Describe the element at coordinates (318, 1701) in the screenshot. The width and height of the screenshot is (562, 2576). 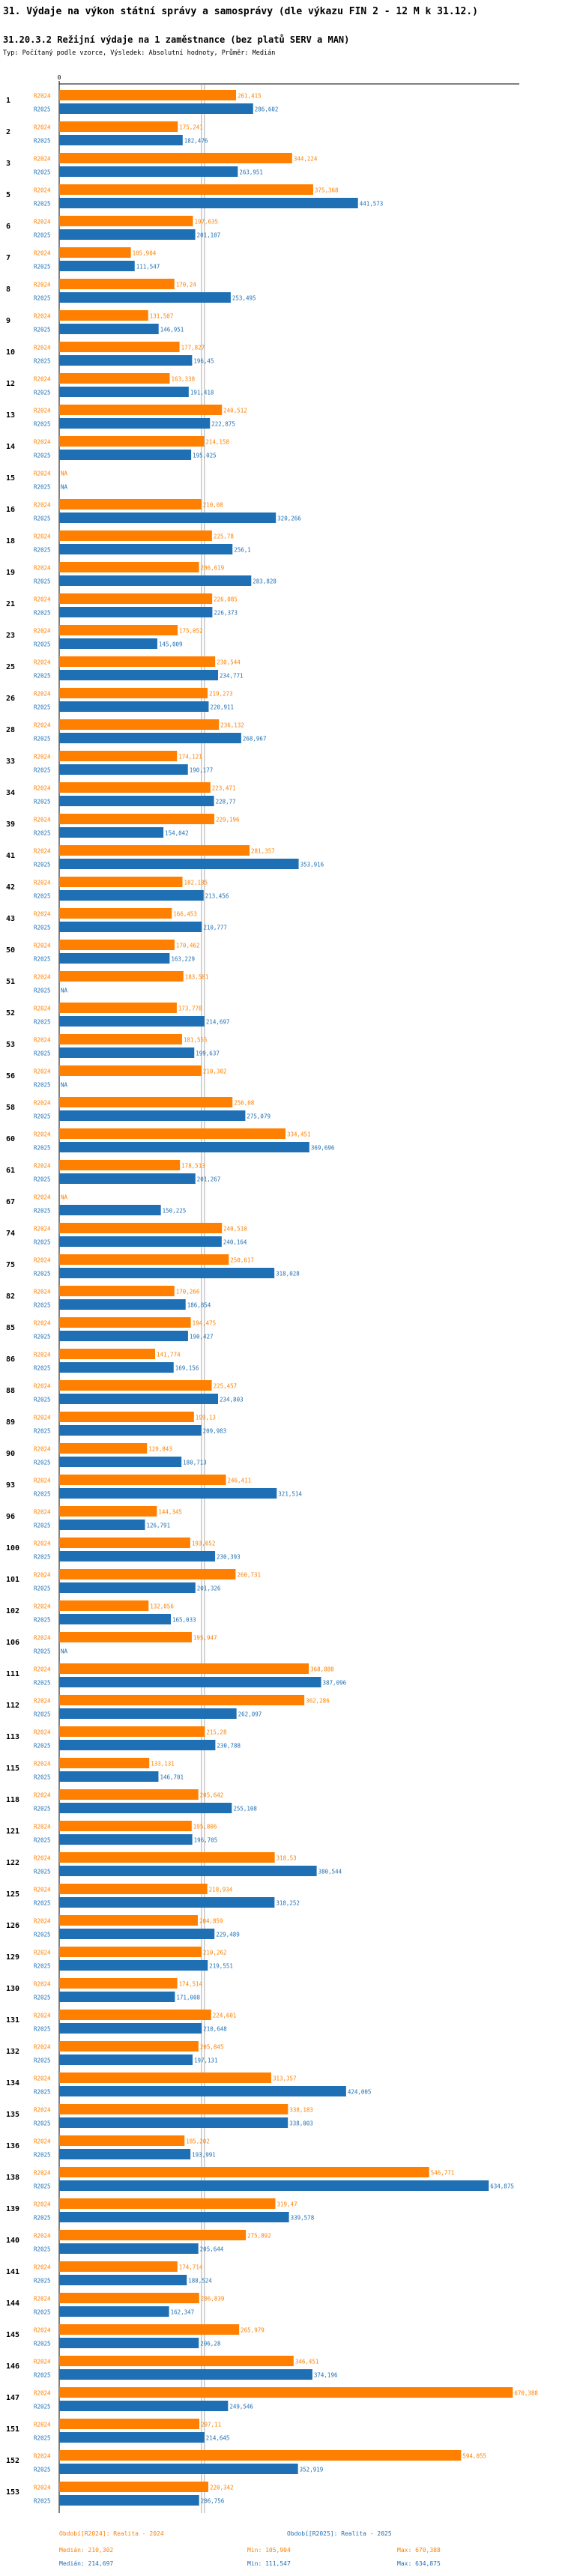
I see `value-label-r2024: 362,286` at that location.